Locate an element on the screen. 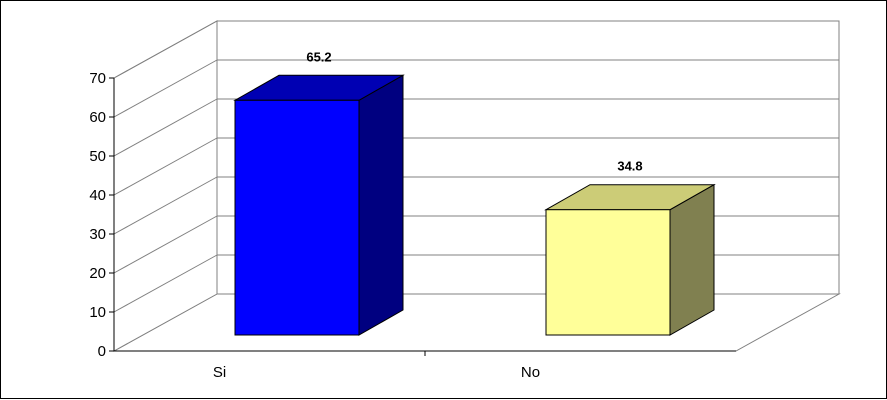  bar-no is located at coordinates (630, 259).